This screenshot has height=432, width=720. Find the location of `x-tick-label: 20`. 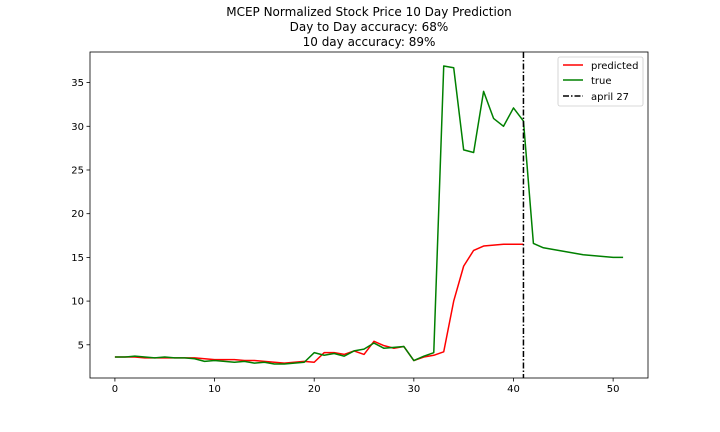

x-tick-label: 20 is located at coordinates (314, 389).